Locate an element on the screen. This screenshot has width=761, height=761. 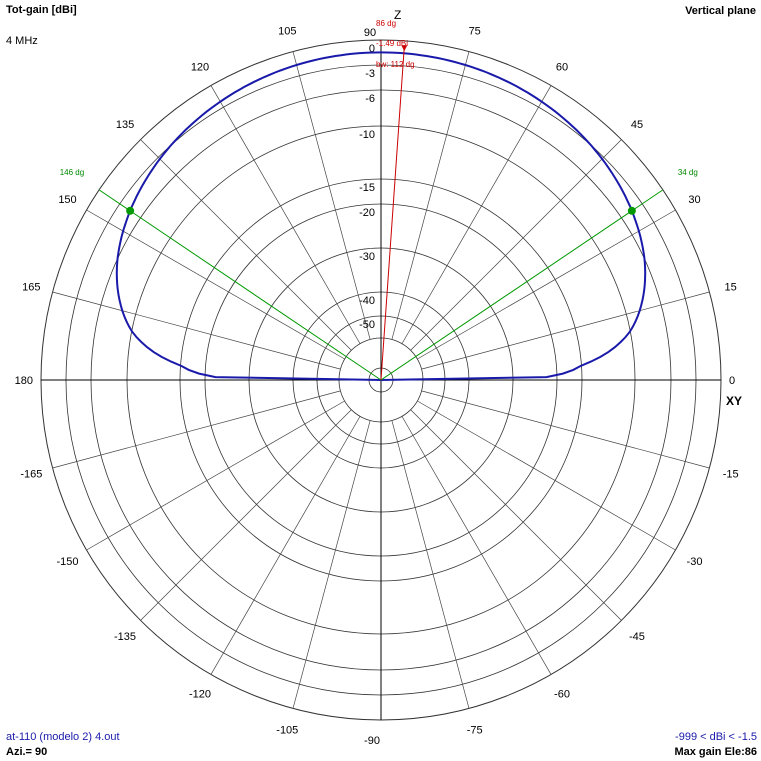
ring-label: 0 is located at coordinates (372, 49).